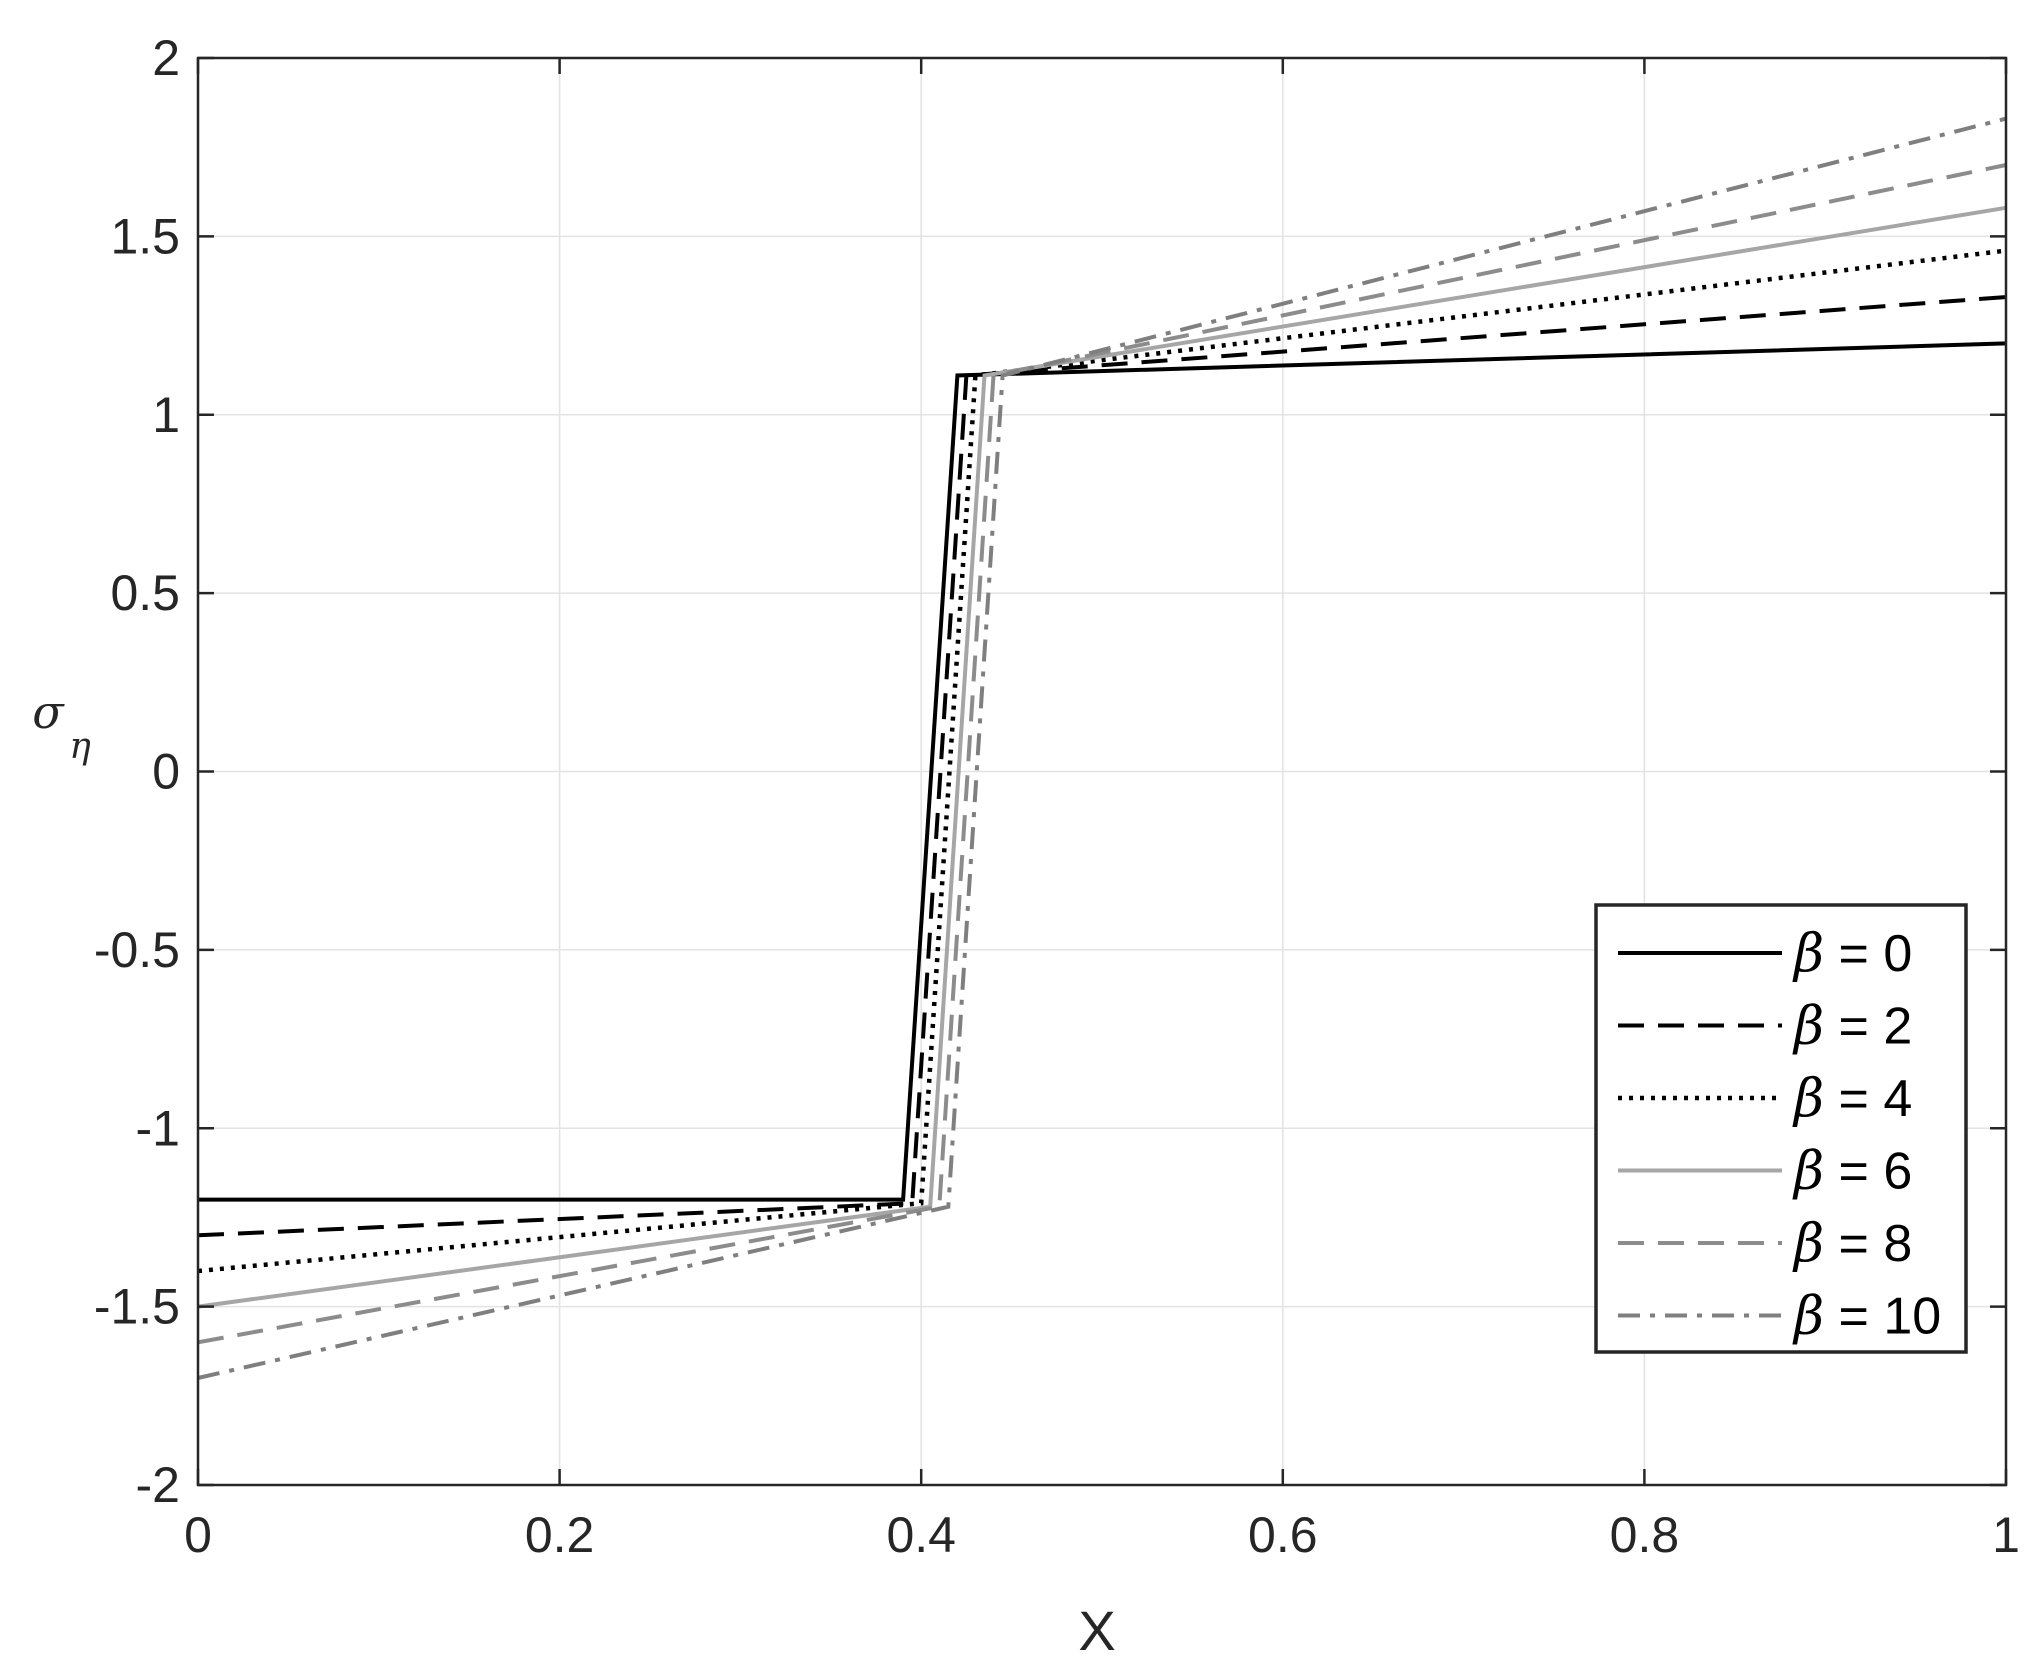  What do you see at coordinates (1852, 1244) in the screenshot?
I see `legend-label-4: β = 8` at bounding box center [1852, 1244].